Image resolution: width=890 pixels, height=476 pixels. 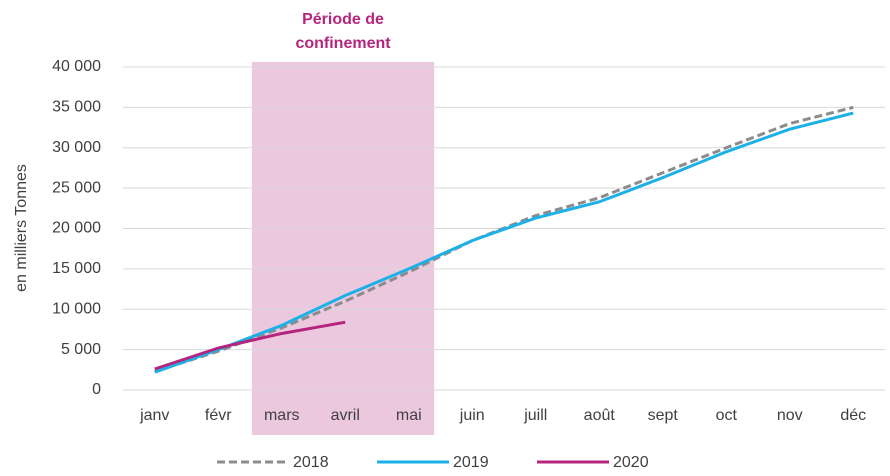 I want to click on x-tick-label: août, so click(x=600, y=415).